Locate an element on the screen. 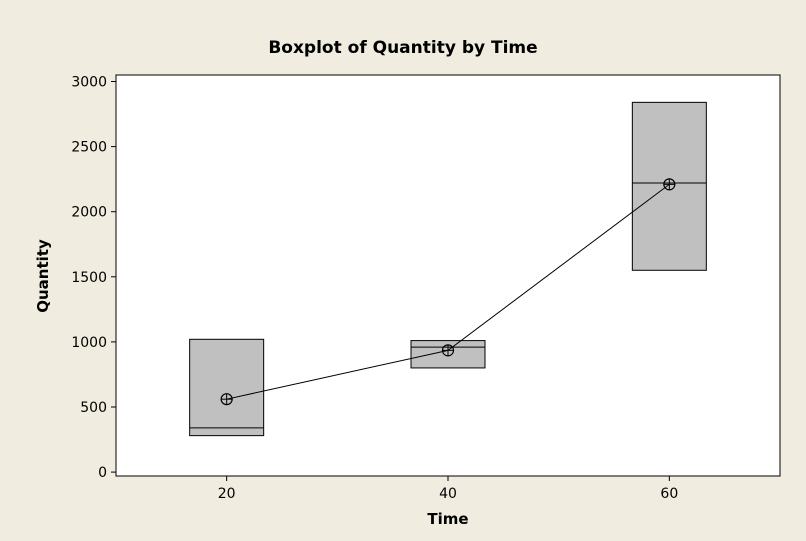  y-tick-label: 2000 is located at coordinates (89, 213).